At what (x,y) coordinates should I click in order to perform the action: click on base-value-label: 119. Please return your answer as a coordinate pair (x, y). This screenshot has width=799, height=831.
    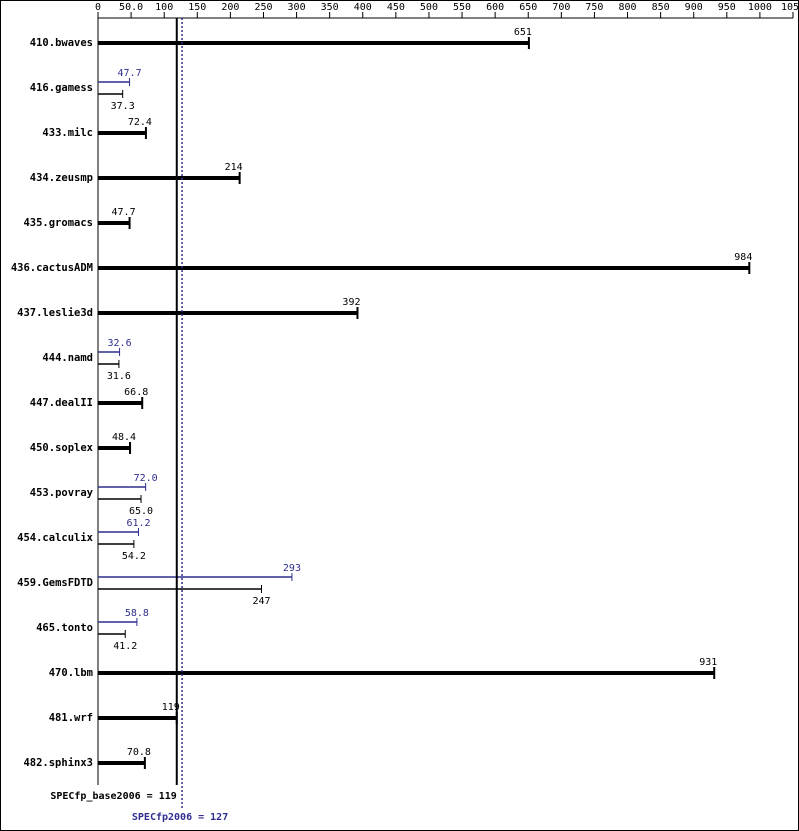
    Looking at the image, I should click on (171, 707).